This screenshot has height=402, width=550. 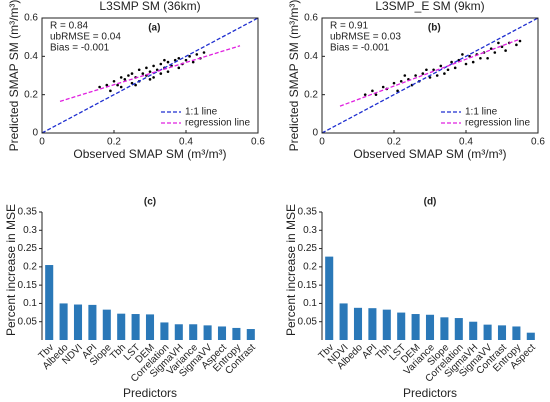 I want to click on annotation: ubRMSE = 0.04, so click(x=85, y=37).